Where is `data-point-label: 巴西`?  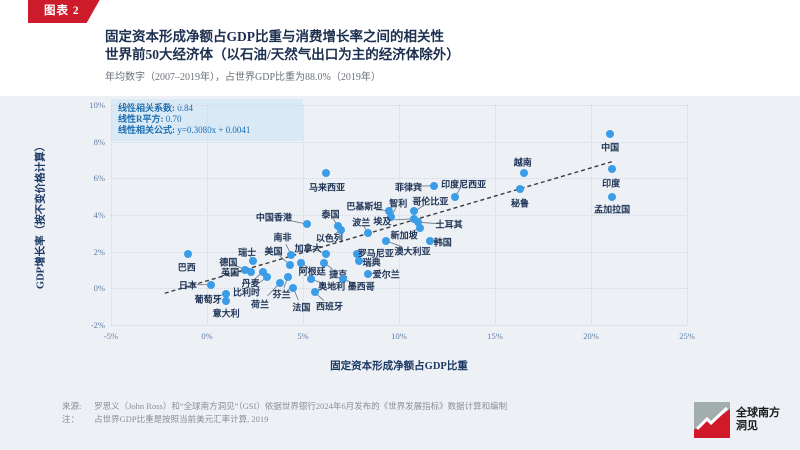
data-point-label: 巴西 is located at coordinates (186, 267).